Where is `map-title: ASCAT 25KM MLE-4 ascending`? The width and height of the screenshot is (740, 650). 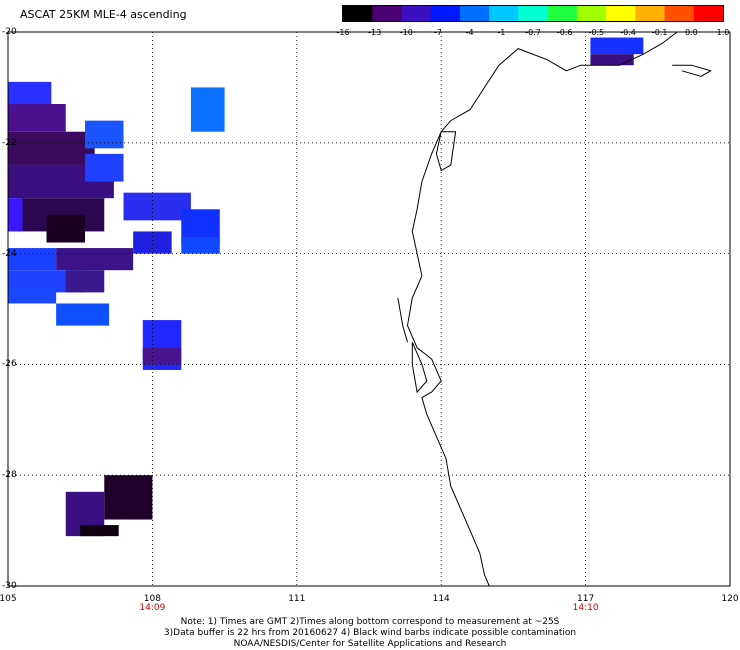 map-title: ASCAT 25KM MLE-4 ascending is located at coordinates (103, 14).